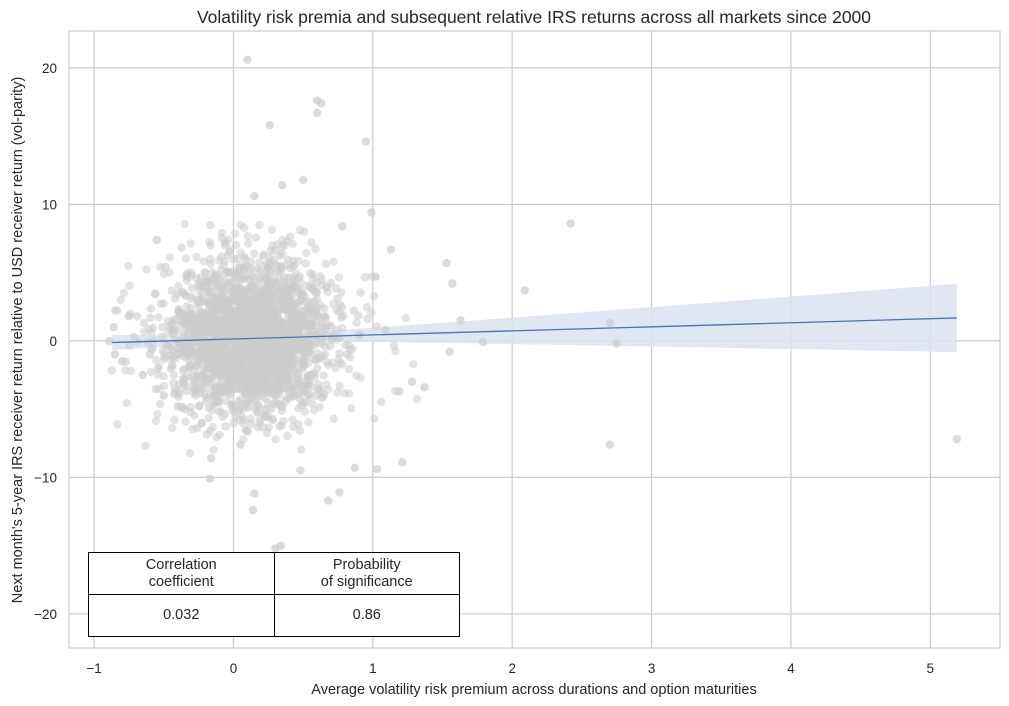 This screenshot has height=706, width=1009. Describe the element at coordinates (366, 615) in the screenshot. I see `significance-value: 0.86` at that location.